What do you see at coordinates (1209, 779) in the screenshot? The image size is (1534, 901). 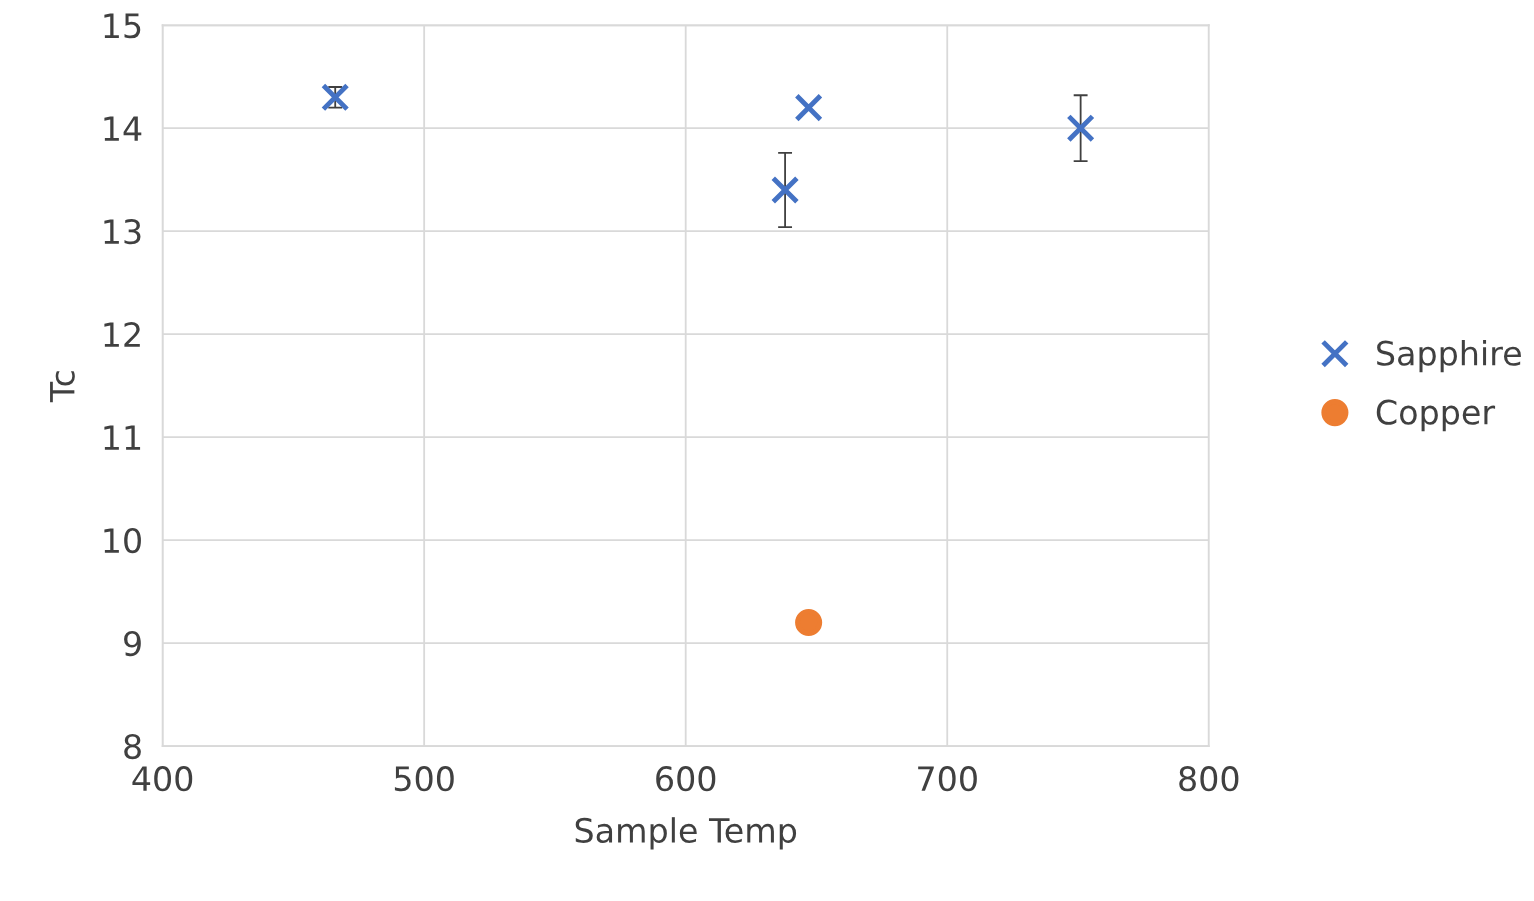 I see `x-tick-label: 800` at bounding box center [1209, 779].